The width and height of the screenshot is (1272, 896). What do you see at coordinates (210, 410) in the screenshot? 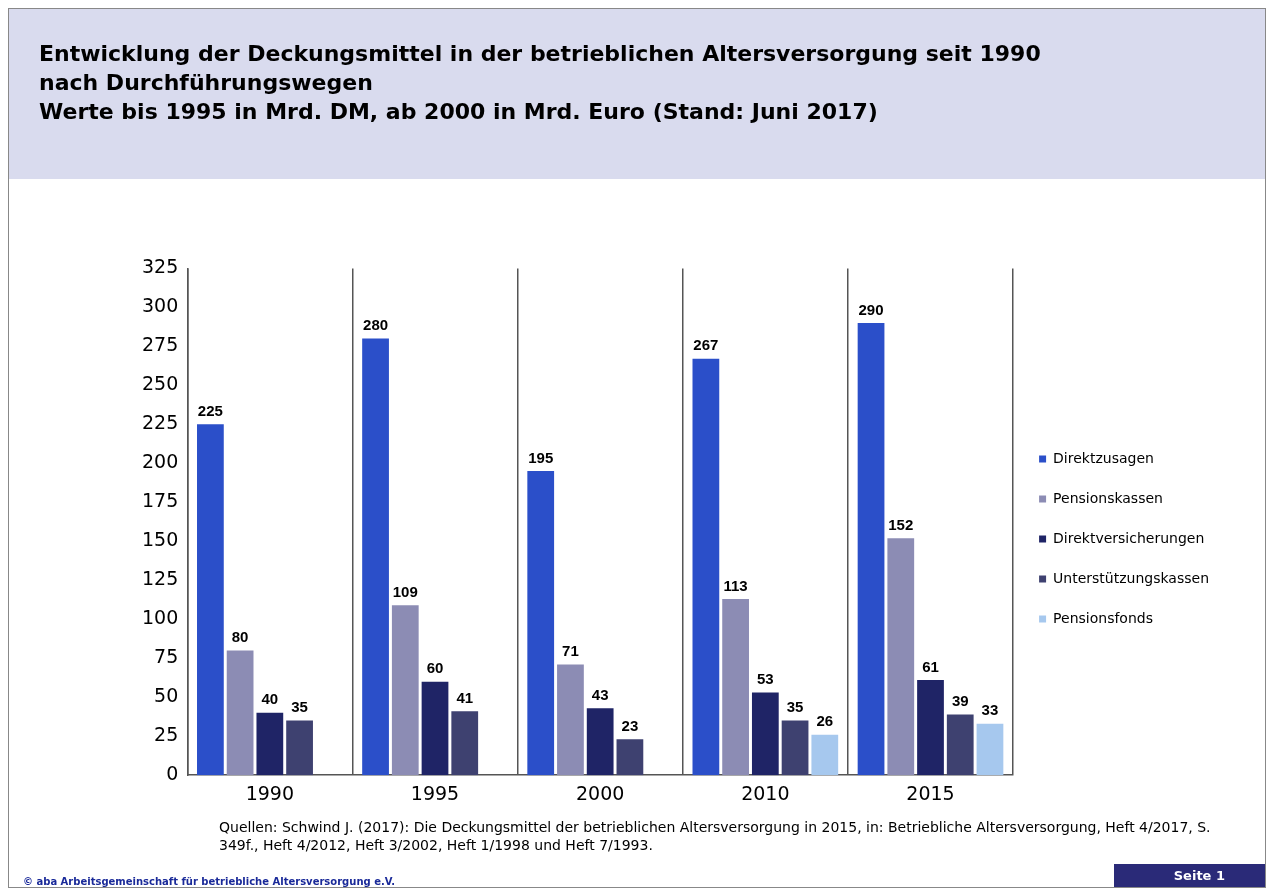
I see `data-label: 225` at bounding box center [210, 410].